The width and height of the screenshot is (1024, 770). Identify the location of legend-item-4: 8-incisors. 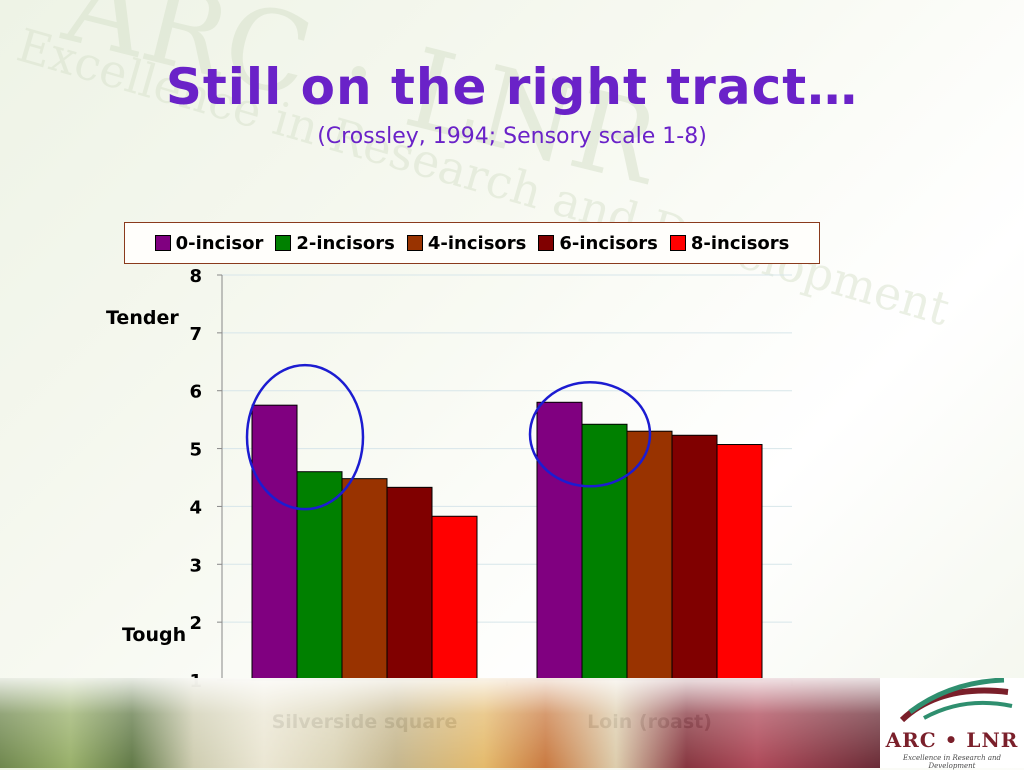
(729, 243).